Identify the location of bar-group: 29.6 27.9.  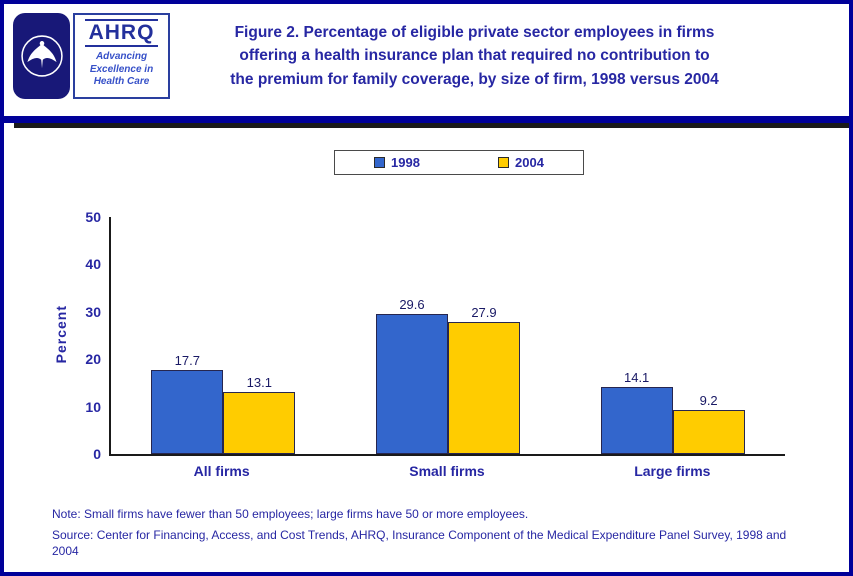
(447, 375).